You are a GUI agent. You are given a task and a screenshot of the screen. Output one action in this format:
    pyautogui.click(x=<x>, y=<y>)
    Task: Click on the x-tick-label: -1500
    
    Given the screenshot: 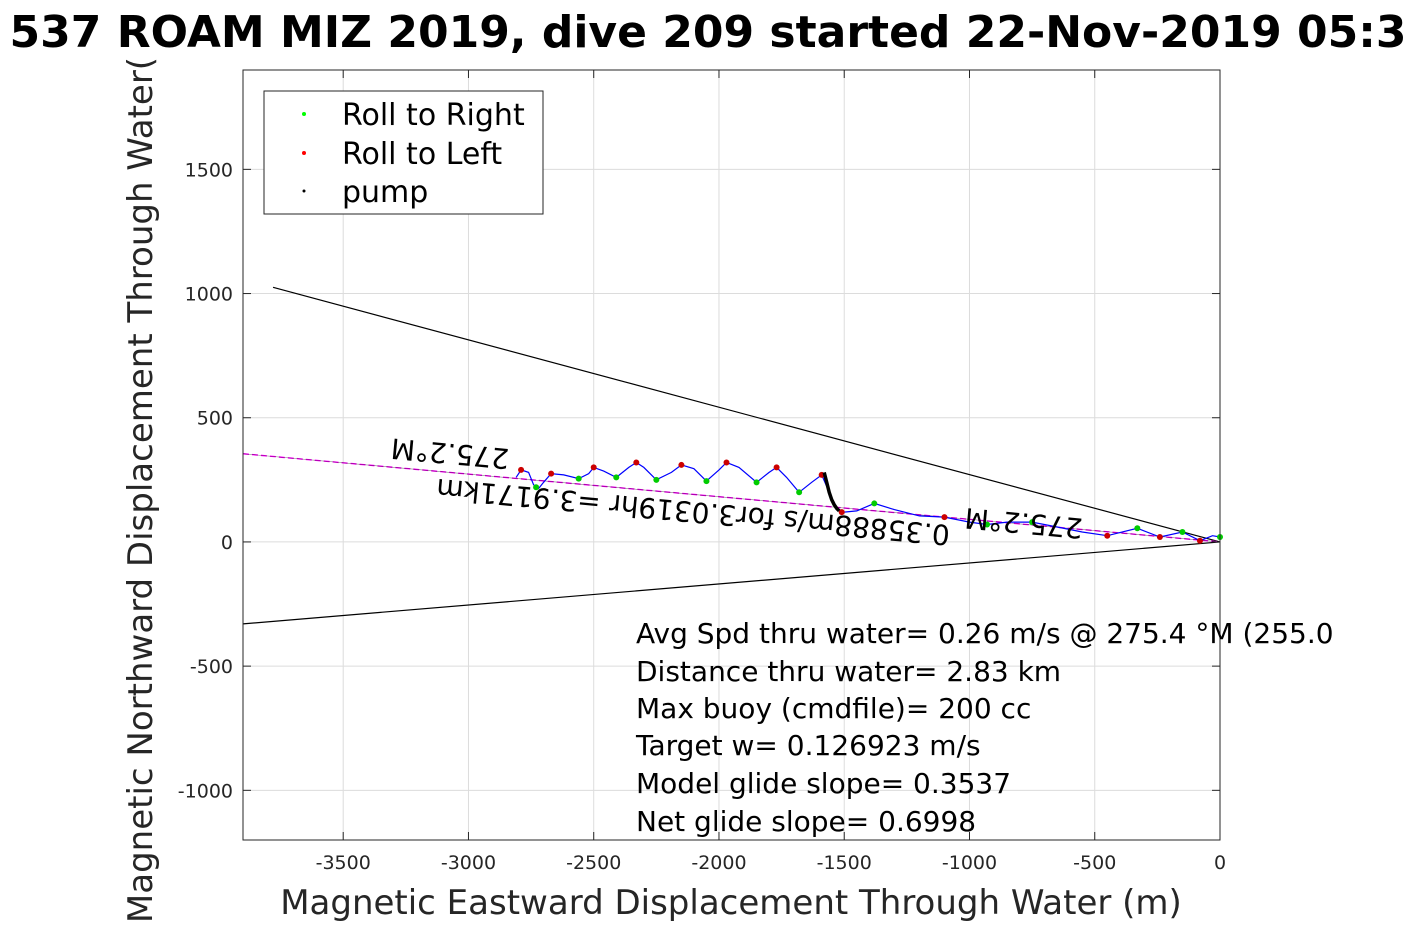 What is the action you would take?
    pyautogui.click(x=844, y=863)
    